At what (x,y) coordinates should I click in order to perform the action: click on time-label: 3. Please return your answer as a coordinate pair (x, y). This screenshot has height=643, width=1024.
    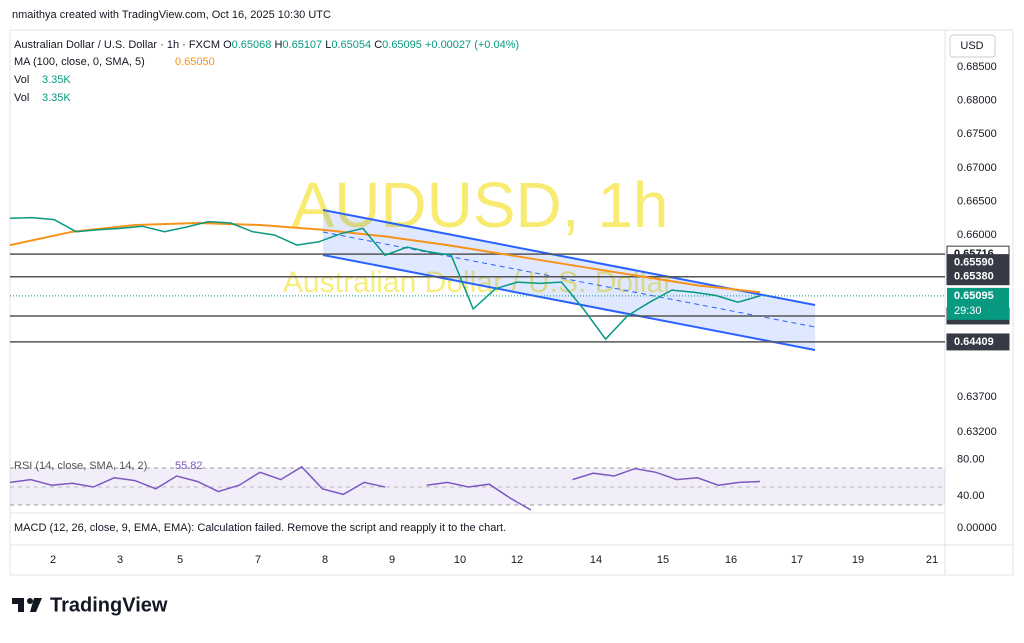
    Looking at the image, I should click on (120, 560).